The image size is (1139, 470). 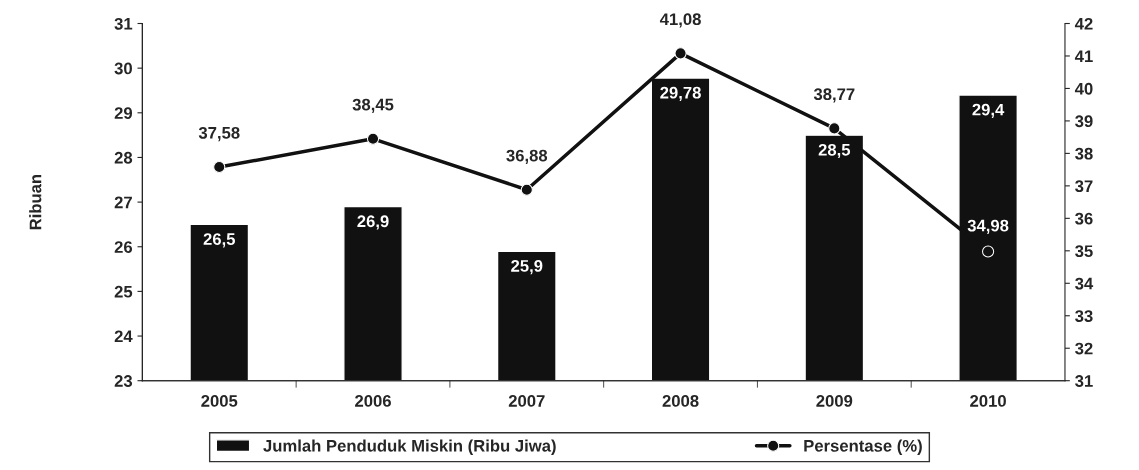 I want to click on y-tick-label: 23, so click(x=123, y=381).